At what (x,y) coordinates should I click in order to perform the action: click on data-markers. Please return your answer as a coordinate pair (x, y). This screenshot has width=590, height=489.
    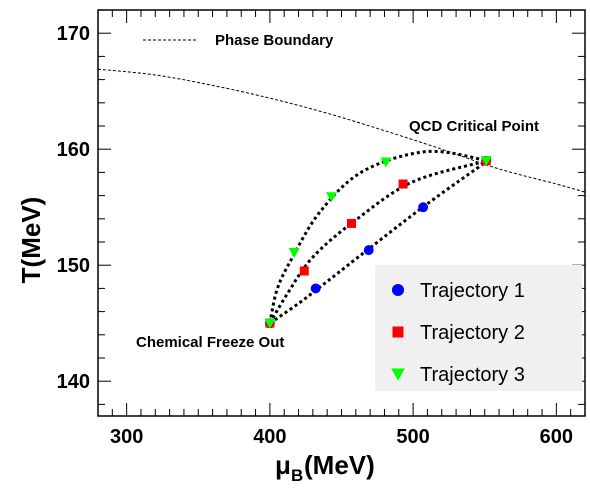
    Looking at the image, I should click on (378, 242).